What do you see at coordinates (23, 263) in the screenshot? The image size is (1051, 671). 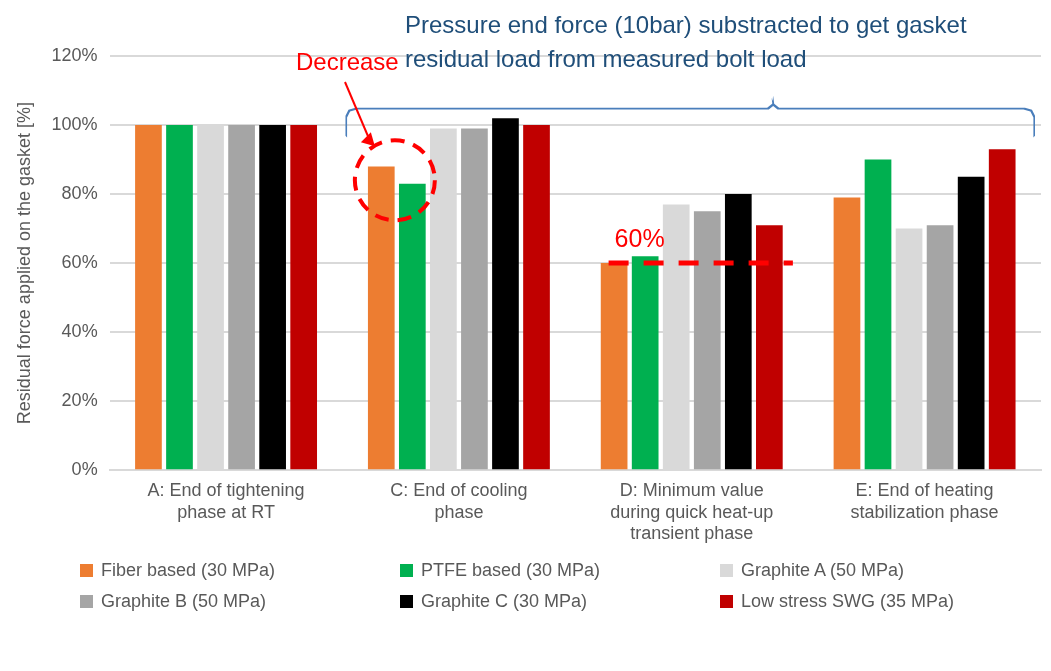 I see `y-axis-title: Residual force applied on the gasket [%]` at bounding box center [23, 263].